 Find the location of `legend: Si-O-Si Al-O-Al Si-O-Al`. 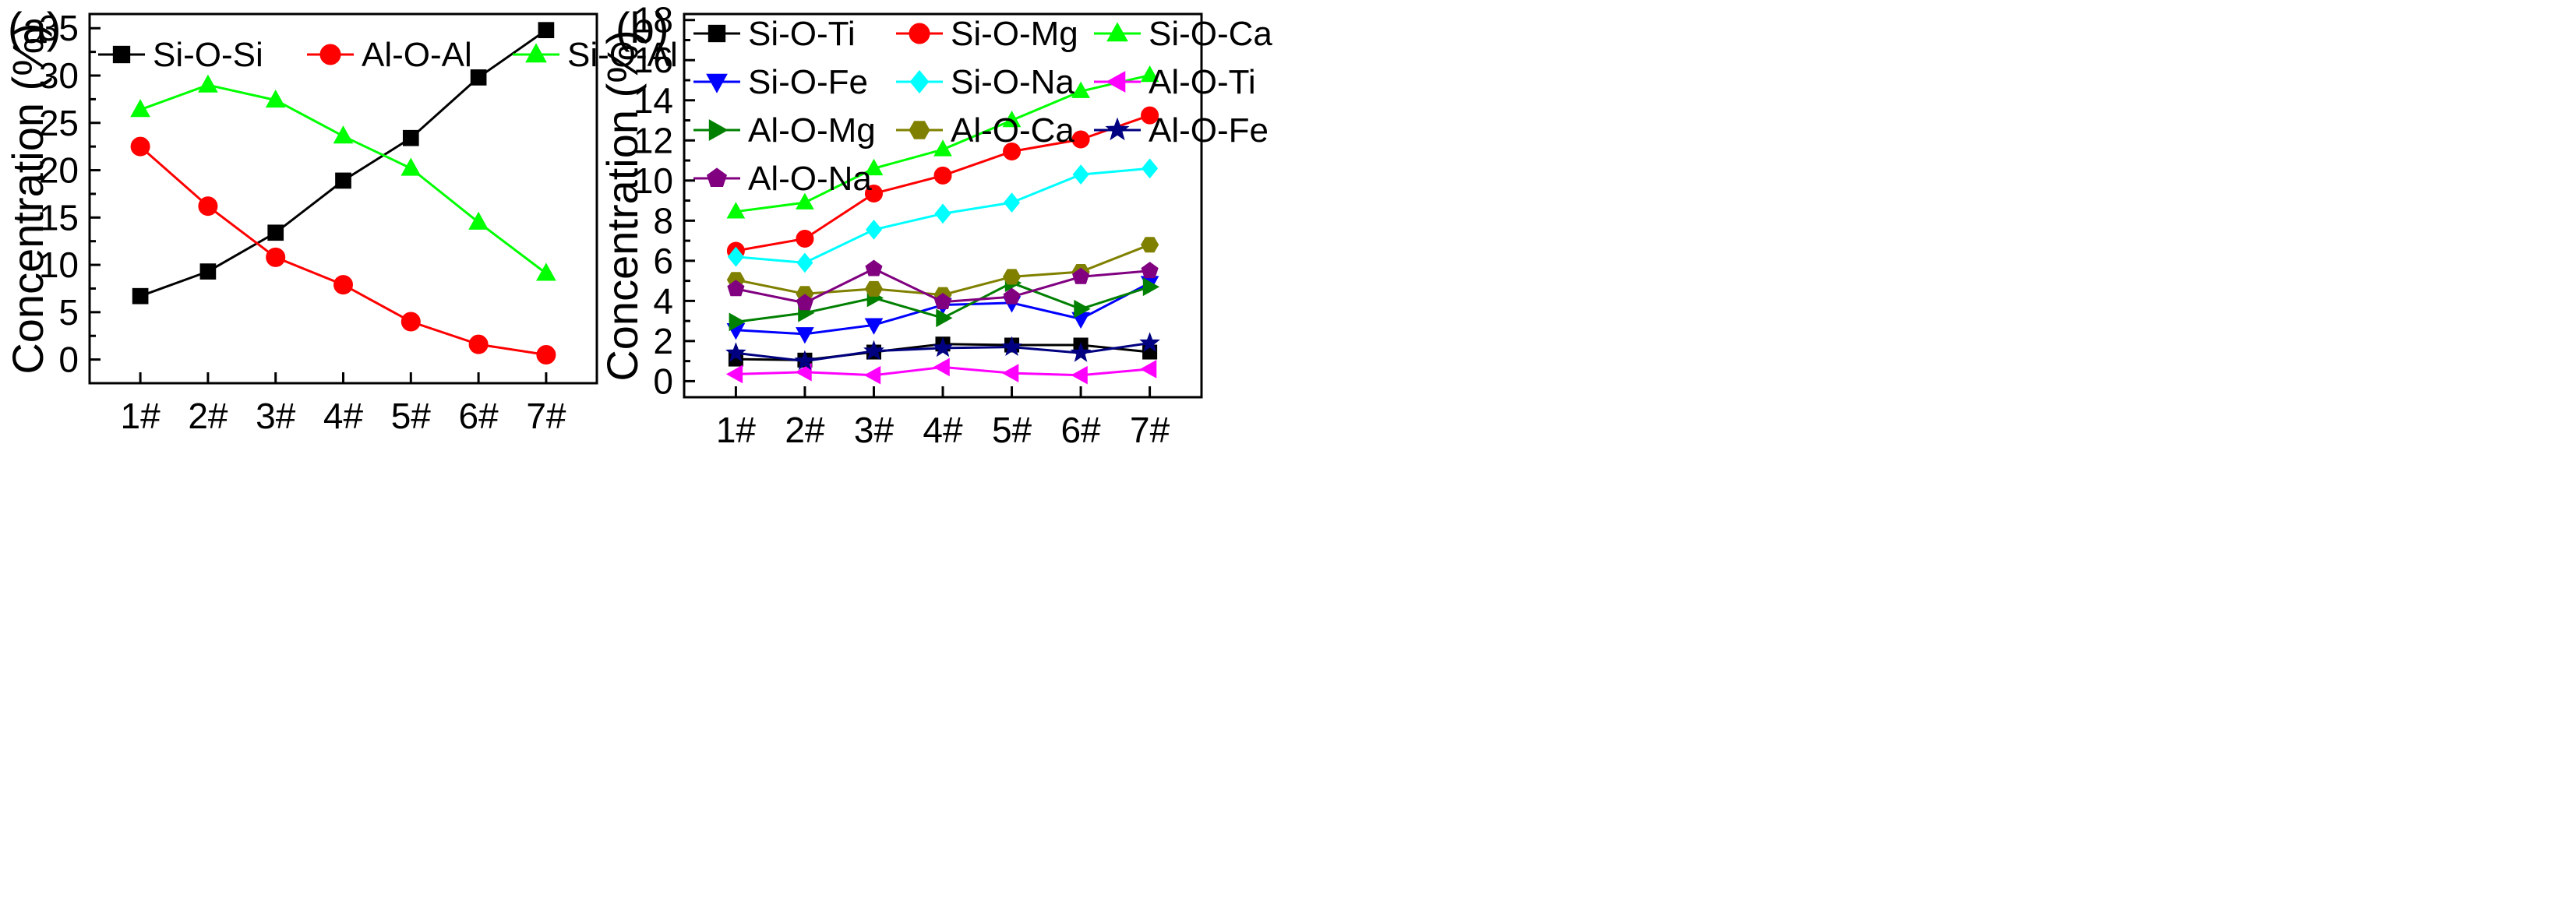

legend: Si-O-Si Al-O-Al Si-O-Al is located at coordinates (388, 55).